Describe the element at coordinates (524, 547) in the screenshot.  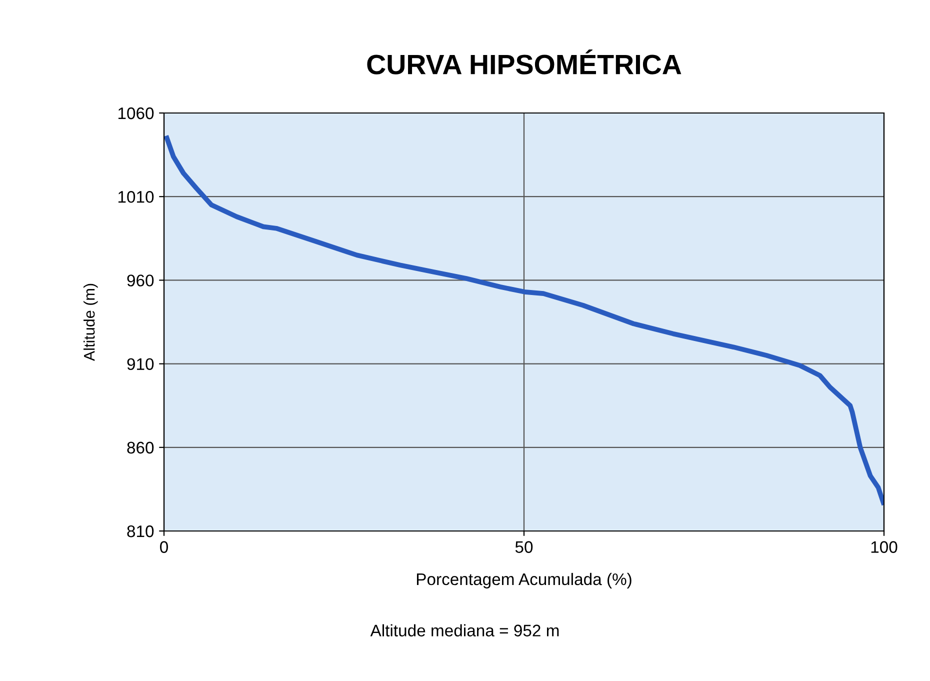
I see `x-tick-label: 50` at that location.